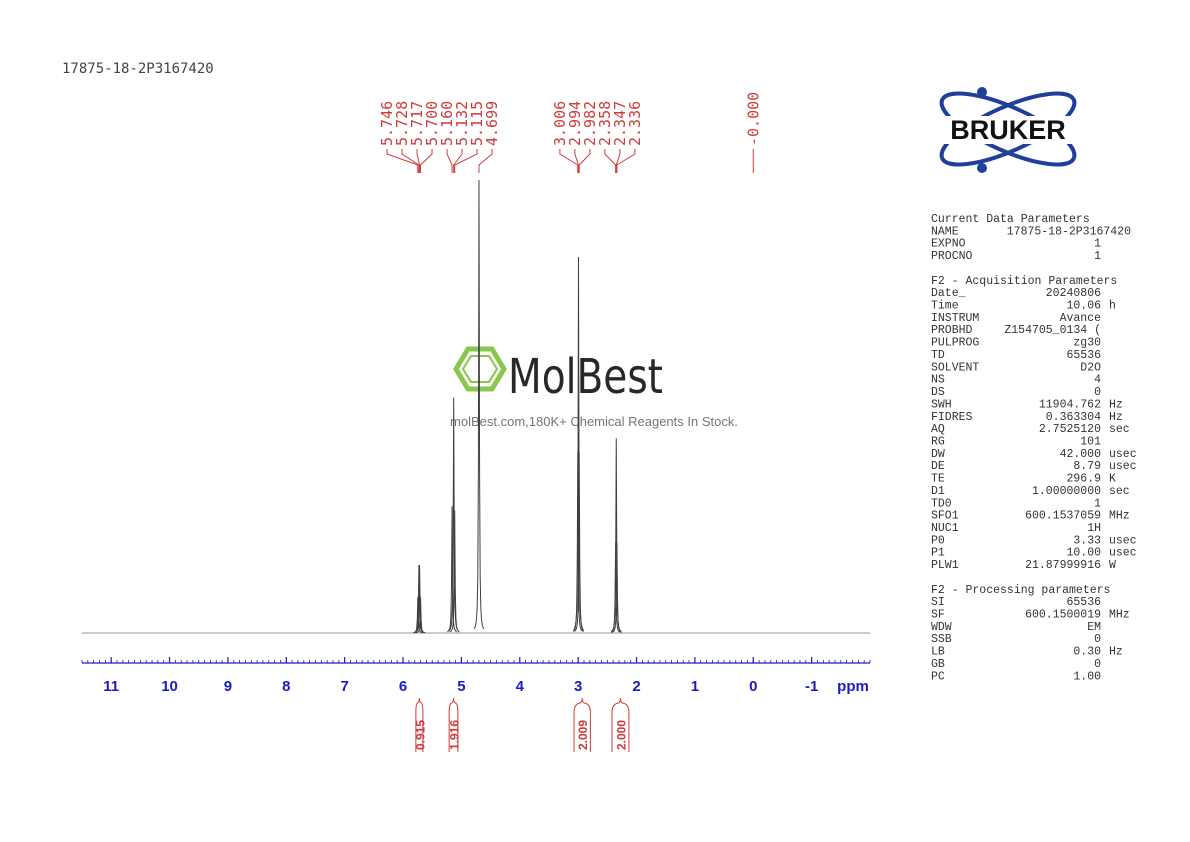  I want to click on param-name: FIDRES, so click(952, 417).